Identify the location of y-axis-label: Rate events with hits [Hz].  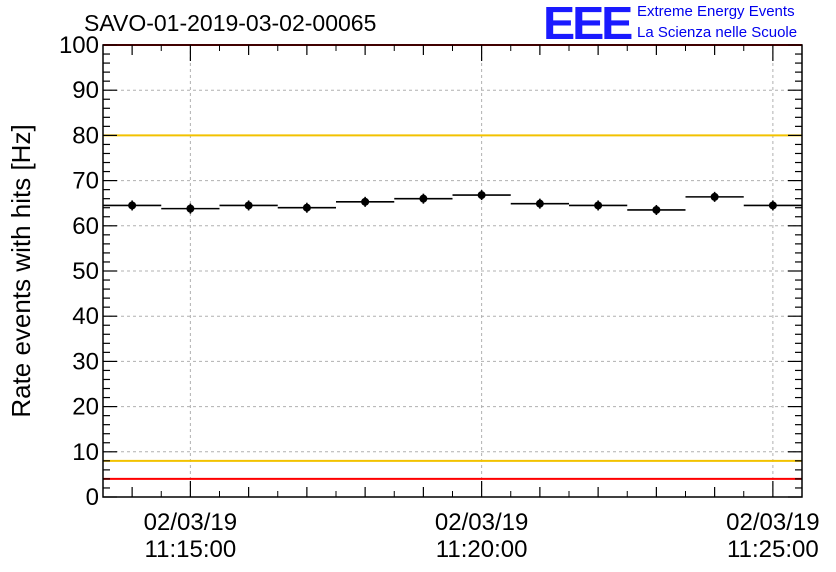
(21, 270).